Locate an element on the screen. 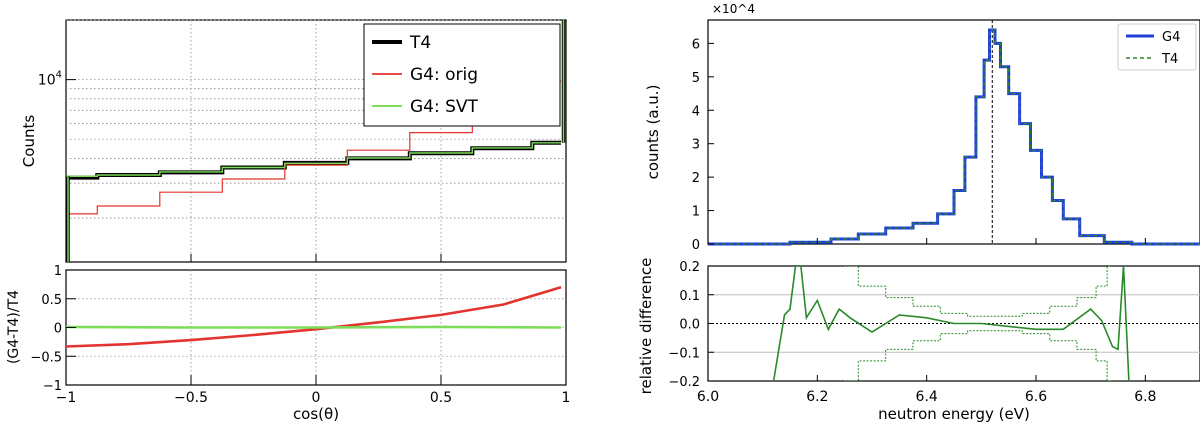  right-top-multiplier: ×10^4 is located at coordinates (733, 9).